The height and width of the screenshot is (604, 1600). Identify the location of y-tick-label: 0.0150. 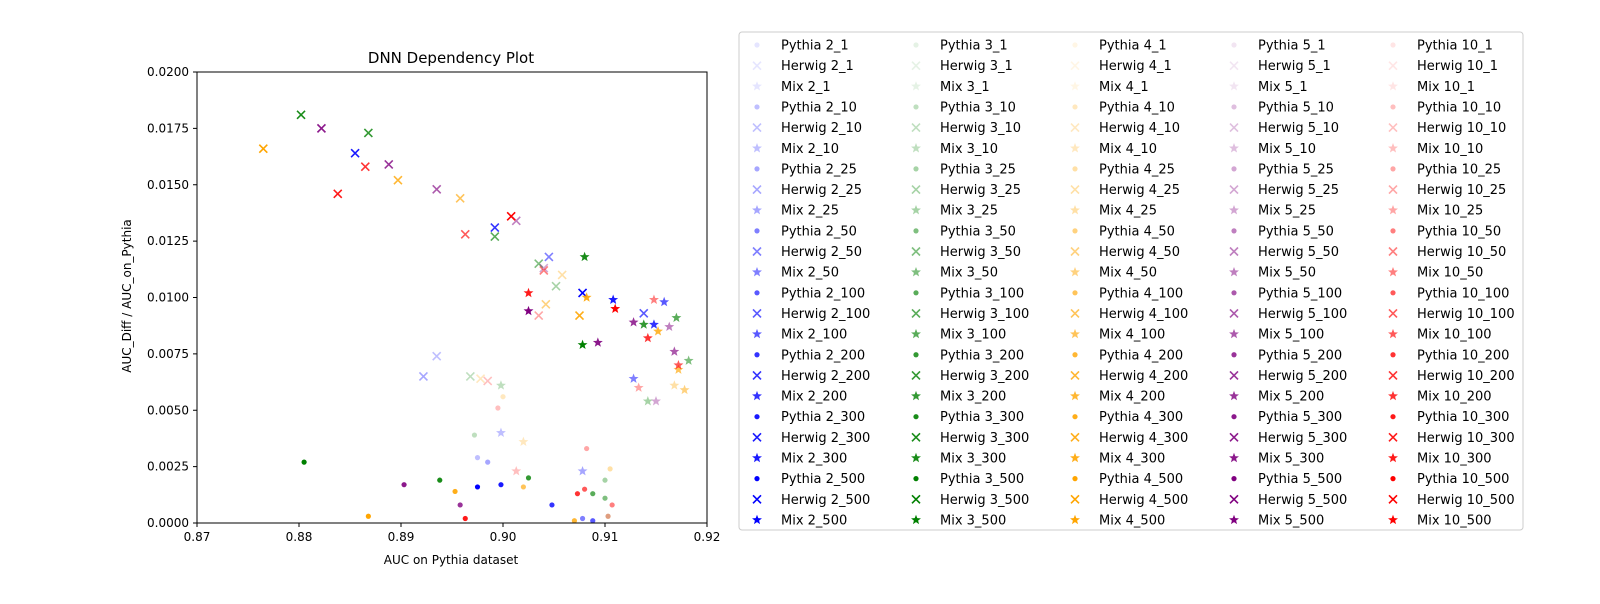
(168, 185).